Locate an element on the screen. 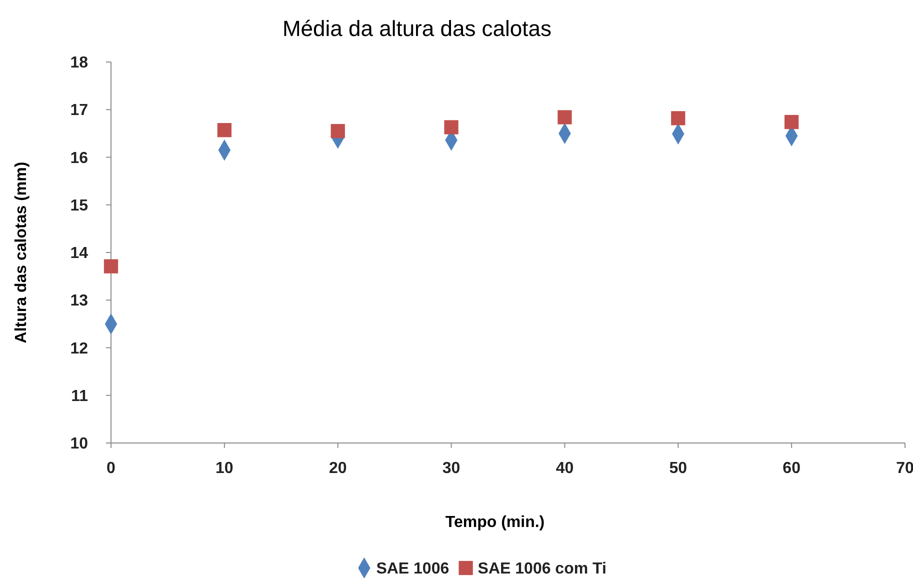  x-tick-label: 30 is located at coordinates (451, 468).